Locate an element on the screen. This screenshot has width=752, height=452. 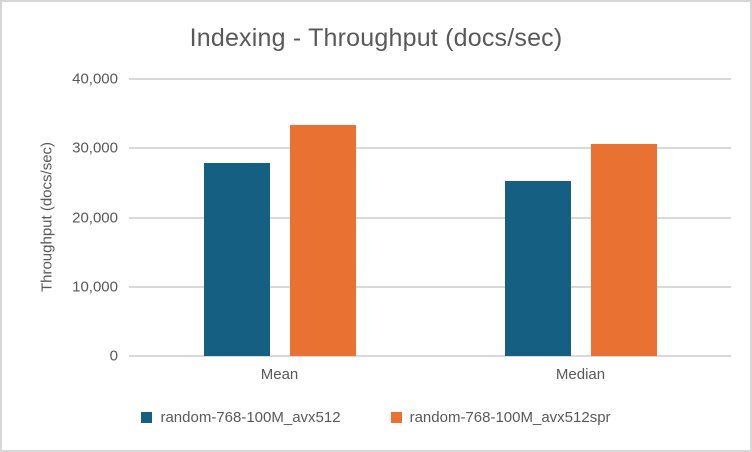
legend-item-random-768-100M_avx512: random-768-100M_avx512 is located at coordinates (241, 417).